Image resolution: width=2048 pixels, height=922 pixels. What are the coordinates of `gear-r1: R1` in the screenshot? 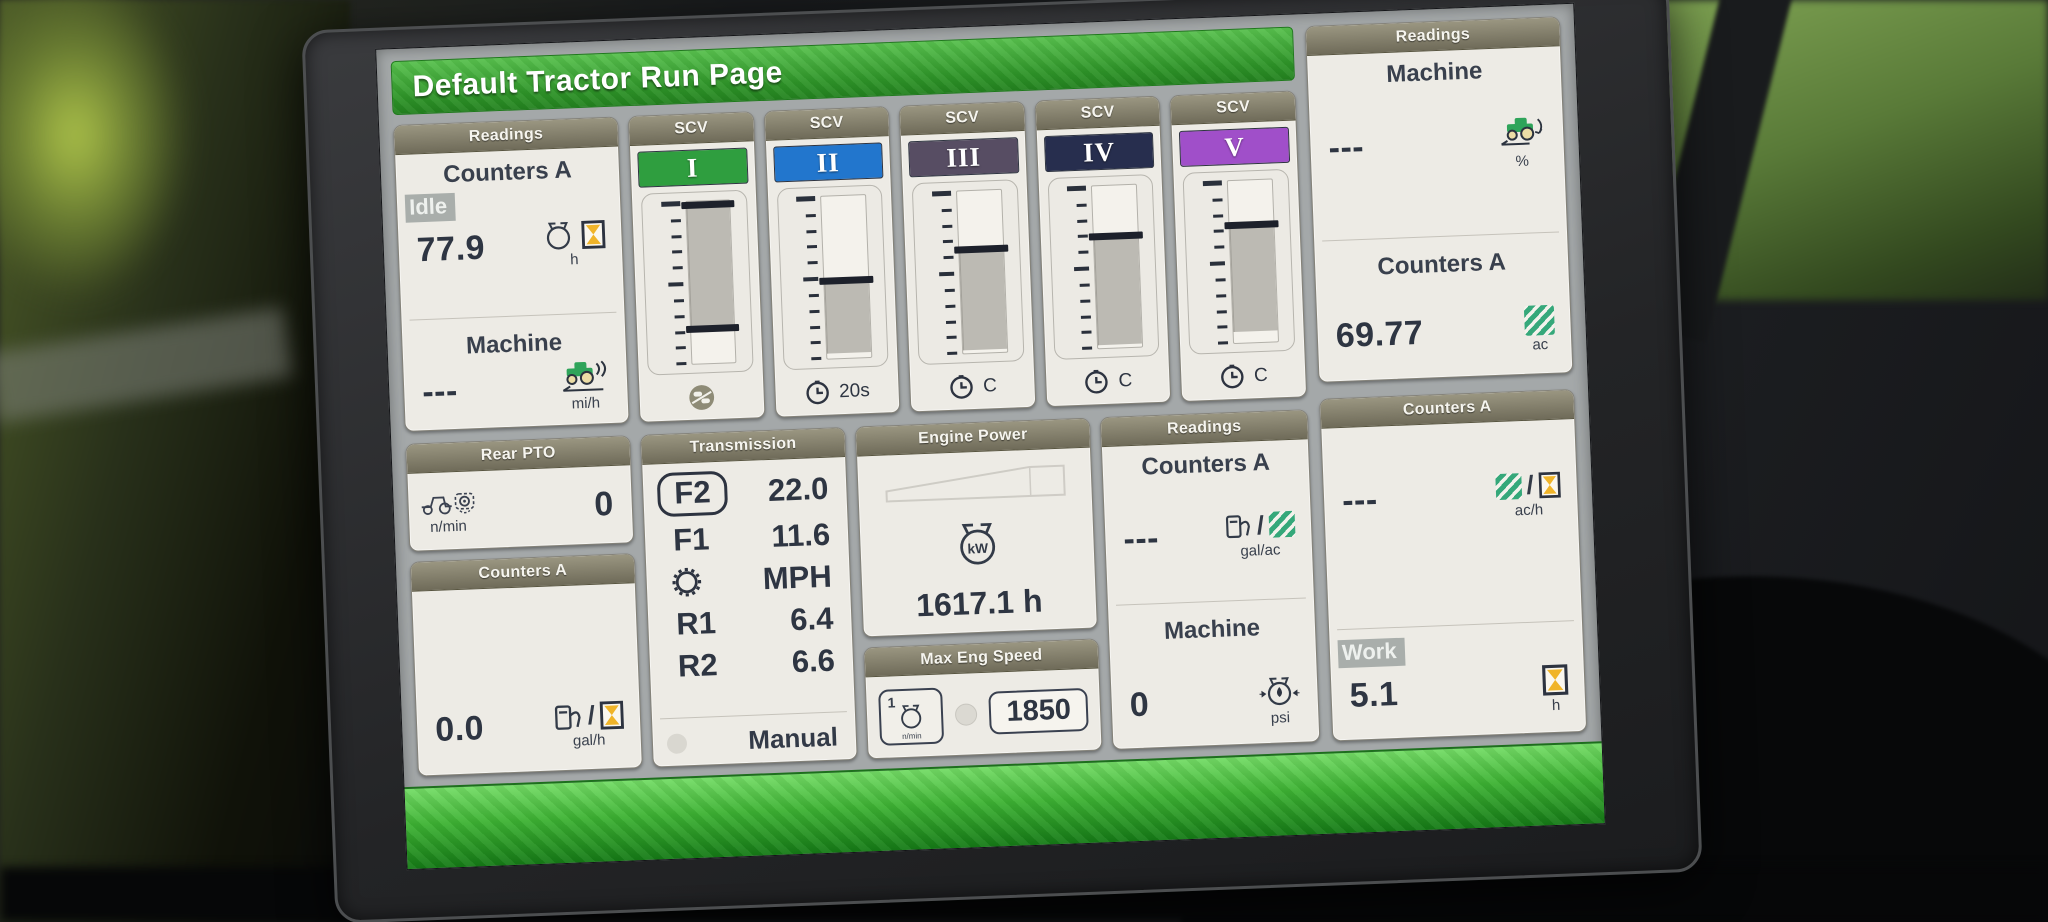 It's located at (696, 623).